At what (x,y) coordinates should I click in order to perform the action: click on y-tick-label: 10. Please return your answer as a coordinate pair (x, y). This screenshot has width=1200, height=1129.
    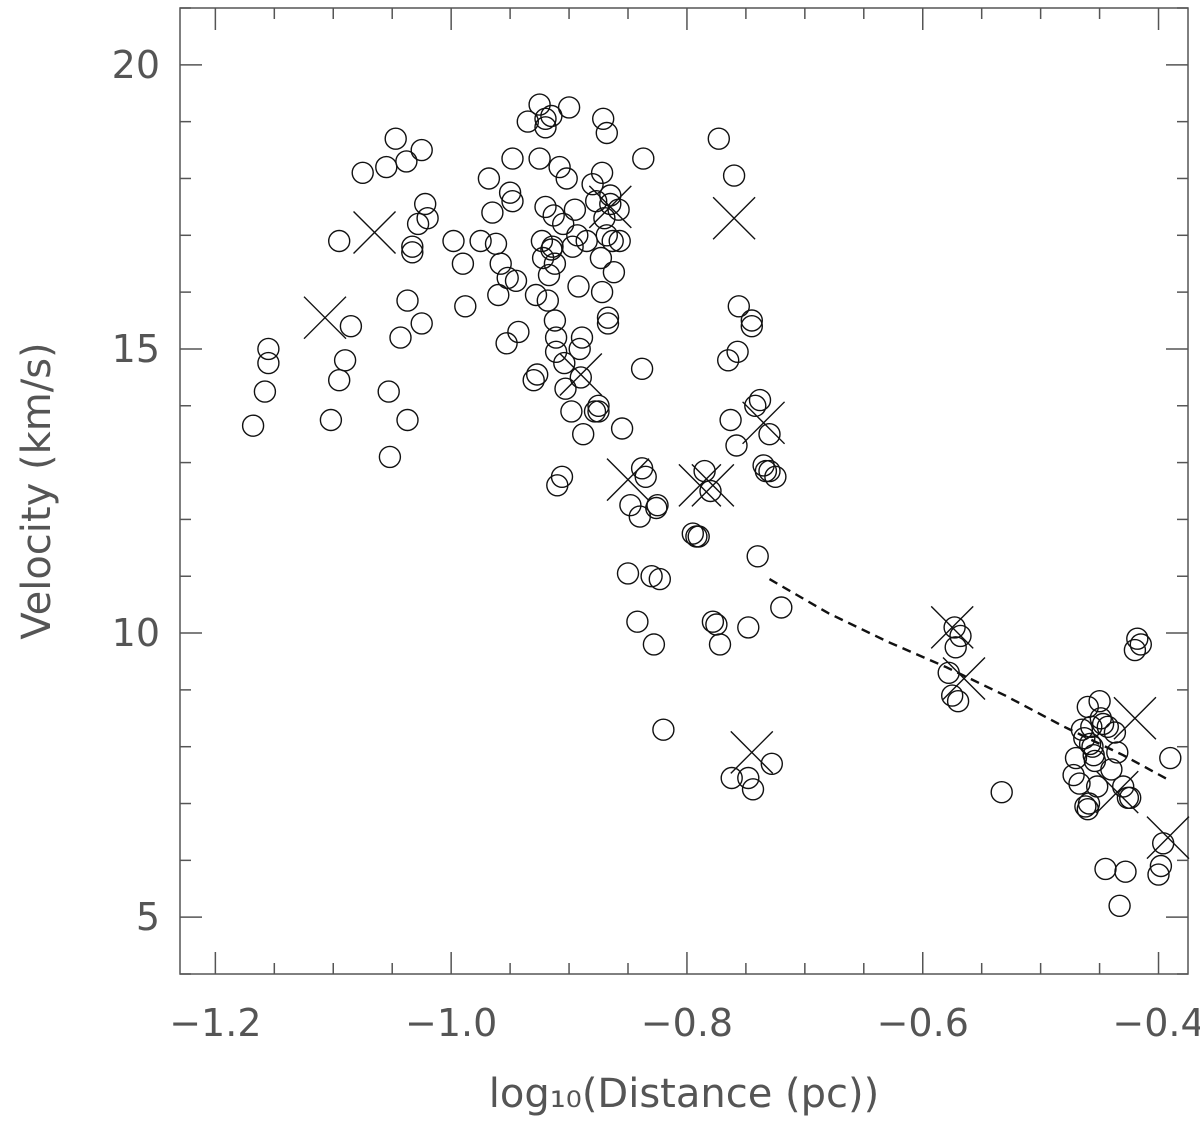
    Looking at the image, I should click on (136, 633).